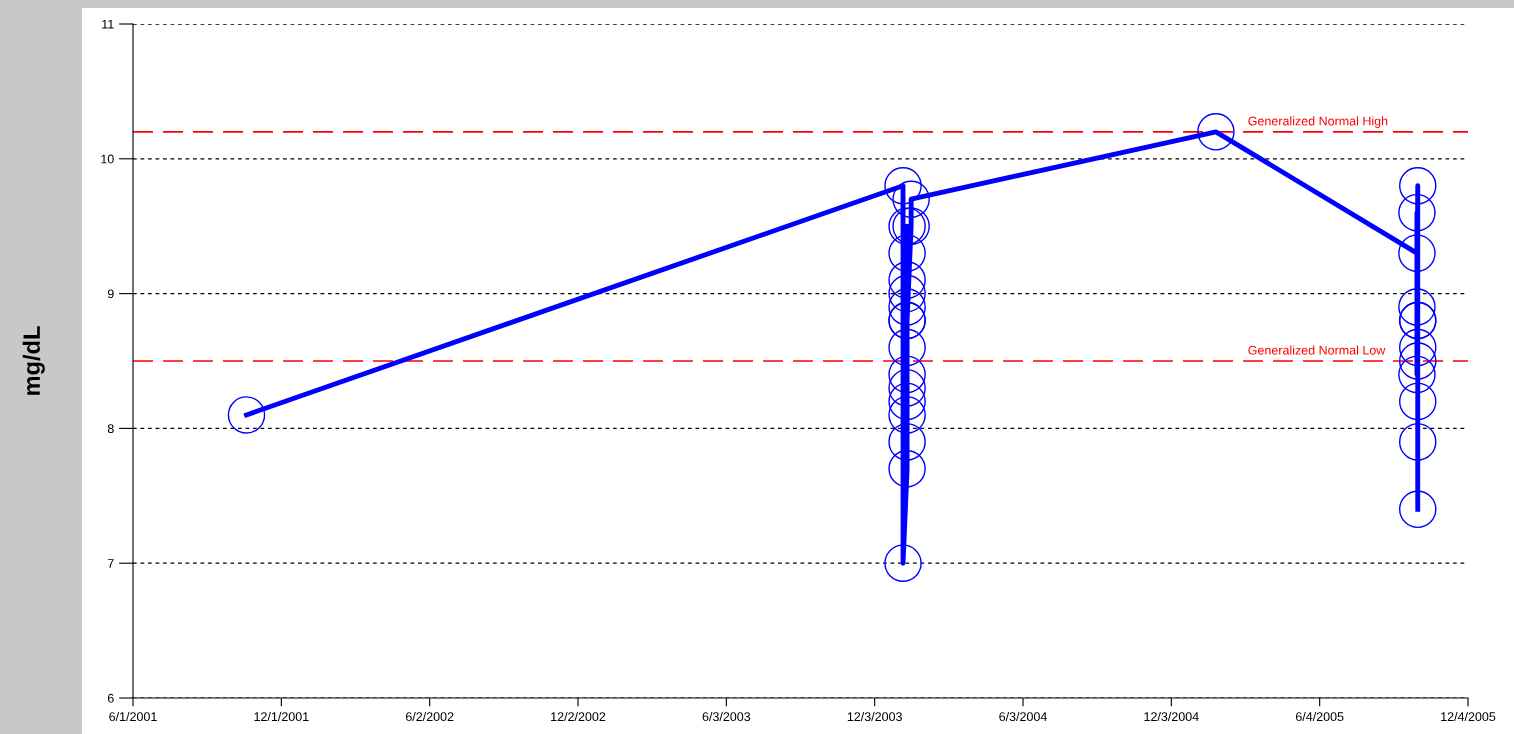 This screenshot has width=1514, height=734. Describe the element at coordinates (429, 716) in the screenshot. I see `x-tick-label: 6/2/2002` at that location.